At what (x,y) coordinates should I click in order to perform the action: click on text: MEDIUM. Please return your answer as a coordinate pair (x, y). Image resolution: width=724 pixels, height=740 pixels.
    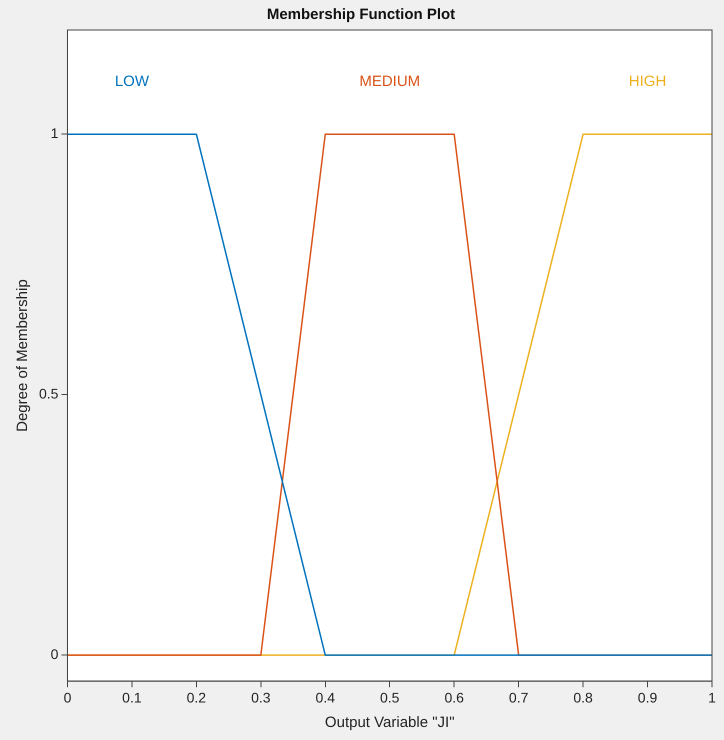
    Looking at the image, I should click on (389, 81).